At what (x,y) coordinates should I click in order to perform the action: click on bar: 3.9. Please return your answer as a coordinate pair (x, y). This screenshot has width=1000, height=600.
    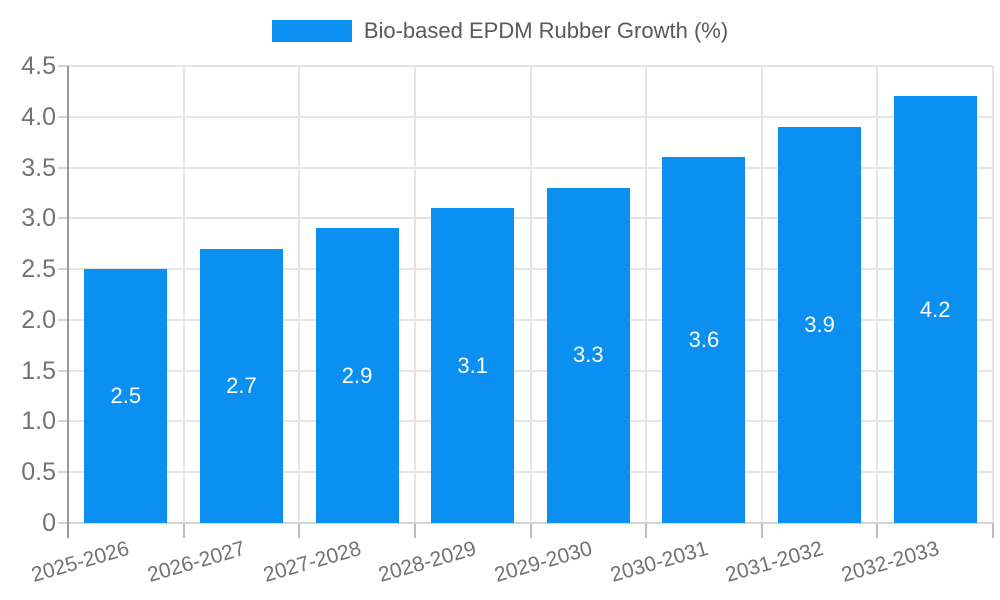
    Looking at the image, I should click on (820, 324).